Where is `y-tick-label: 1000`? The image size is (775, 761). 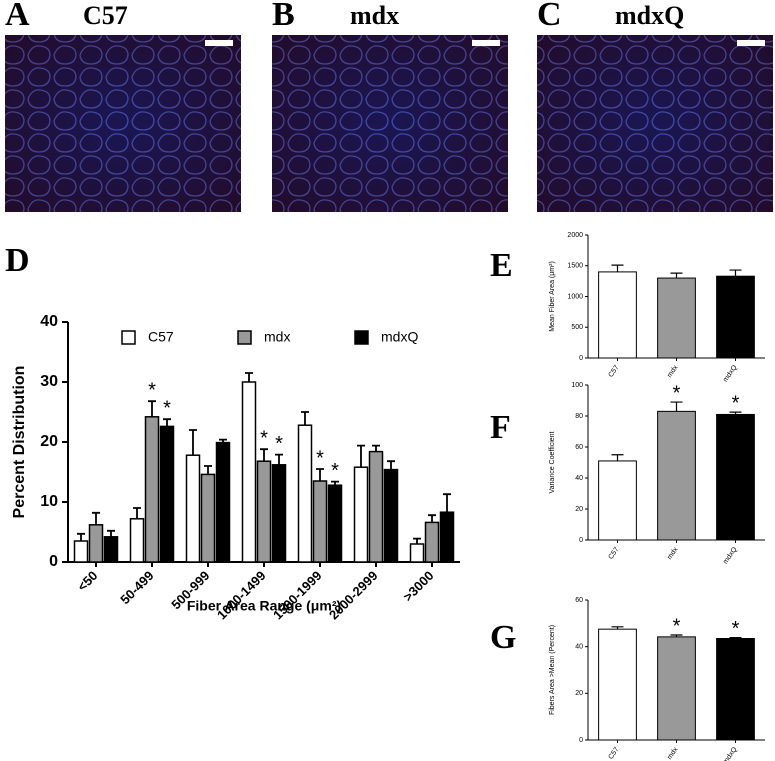
y-tick-label: 1000 is located at coordinates (575, 296).